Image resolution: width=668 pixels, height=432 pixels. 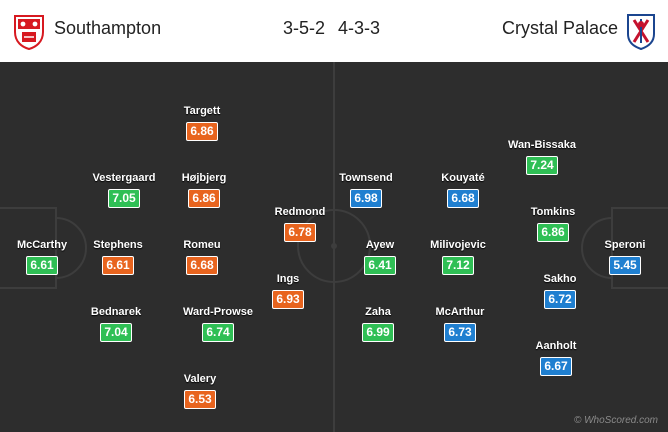 I want to click on home-player-10: Redmond 6.78, so click(x=300, y=223).